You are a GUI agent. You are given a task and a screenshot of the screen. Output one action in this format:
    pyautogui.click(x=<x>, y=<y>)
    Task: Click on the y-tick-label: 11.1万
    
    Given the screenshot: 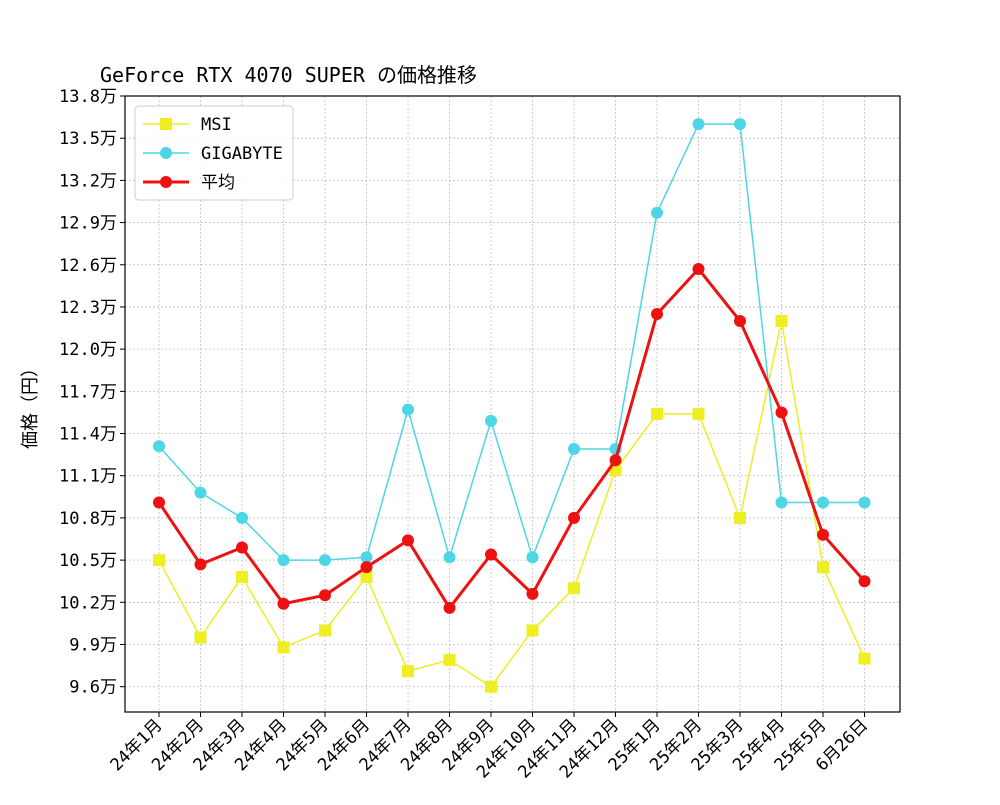 What is the action you would take?
    pyautogui.click(x=88, y=477)
    